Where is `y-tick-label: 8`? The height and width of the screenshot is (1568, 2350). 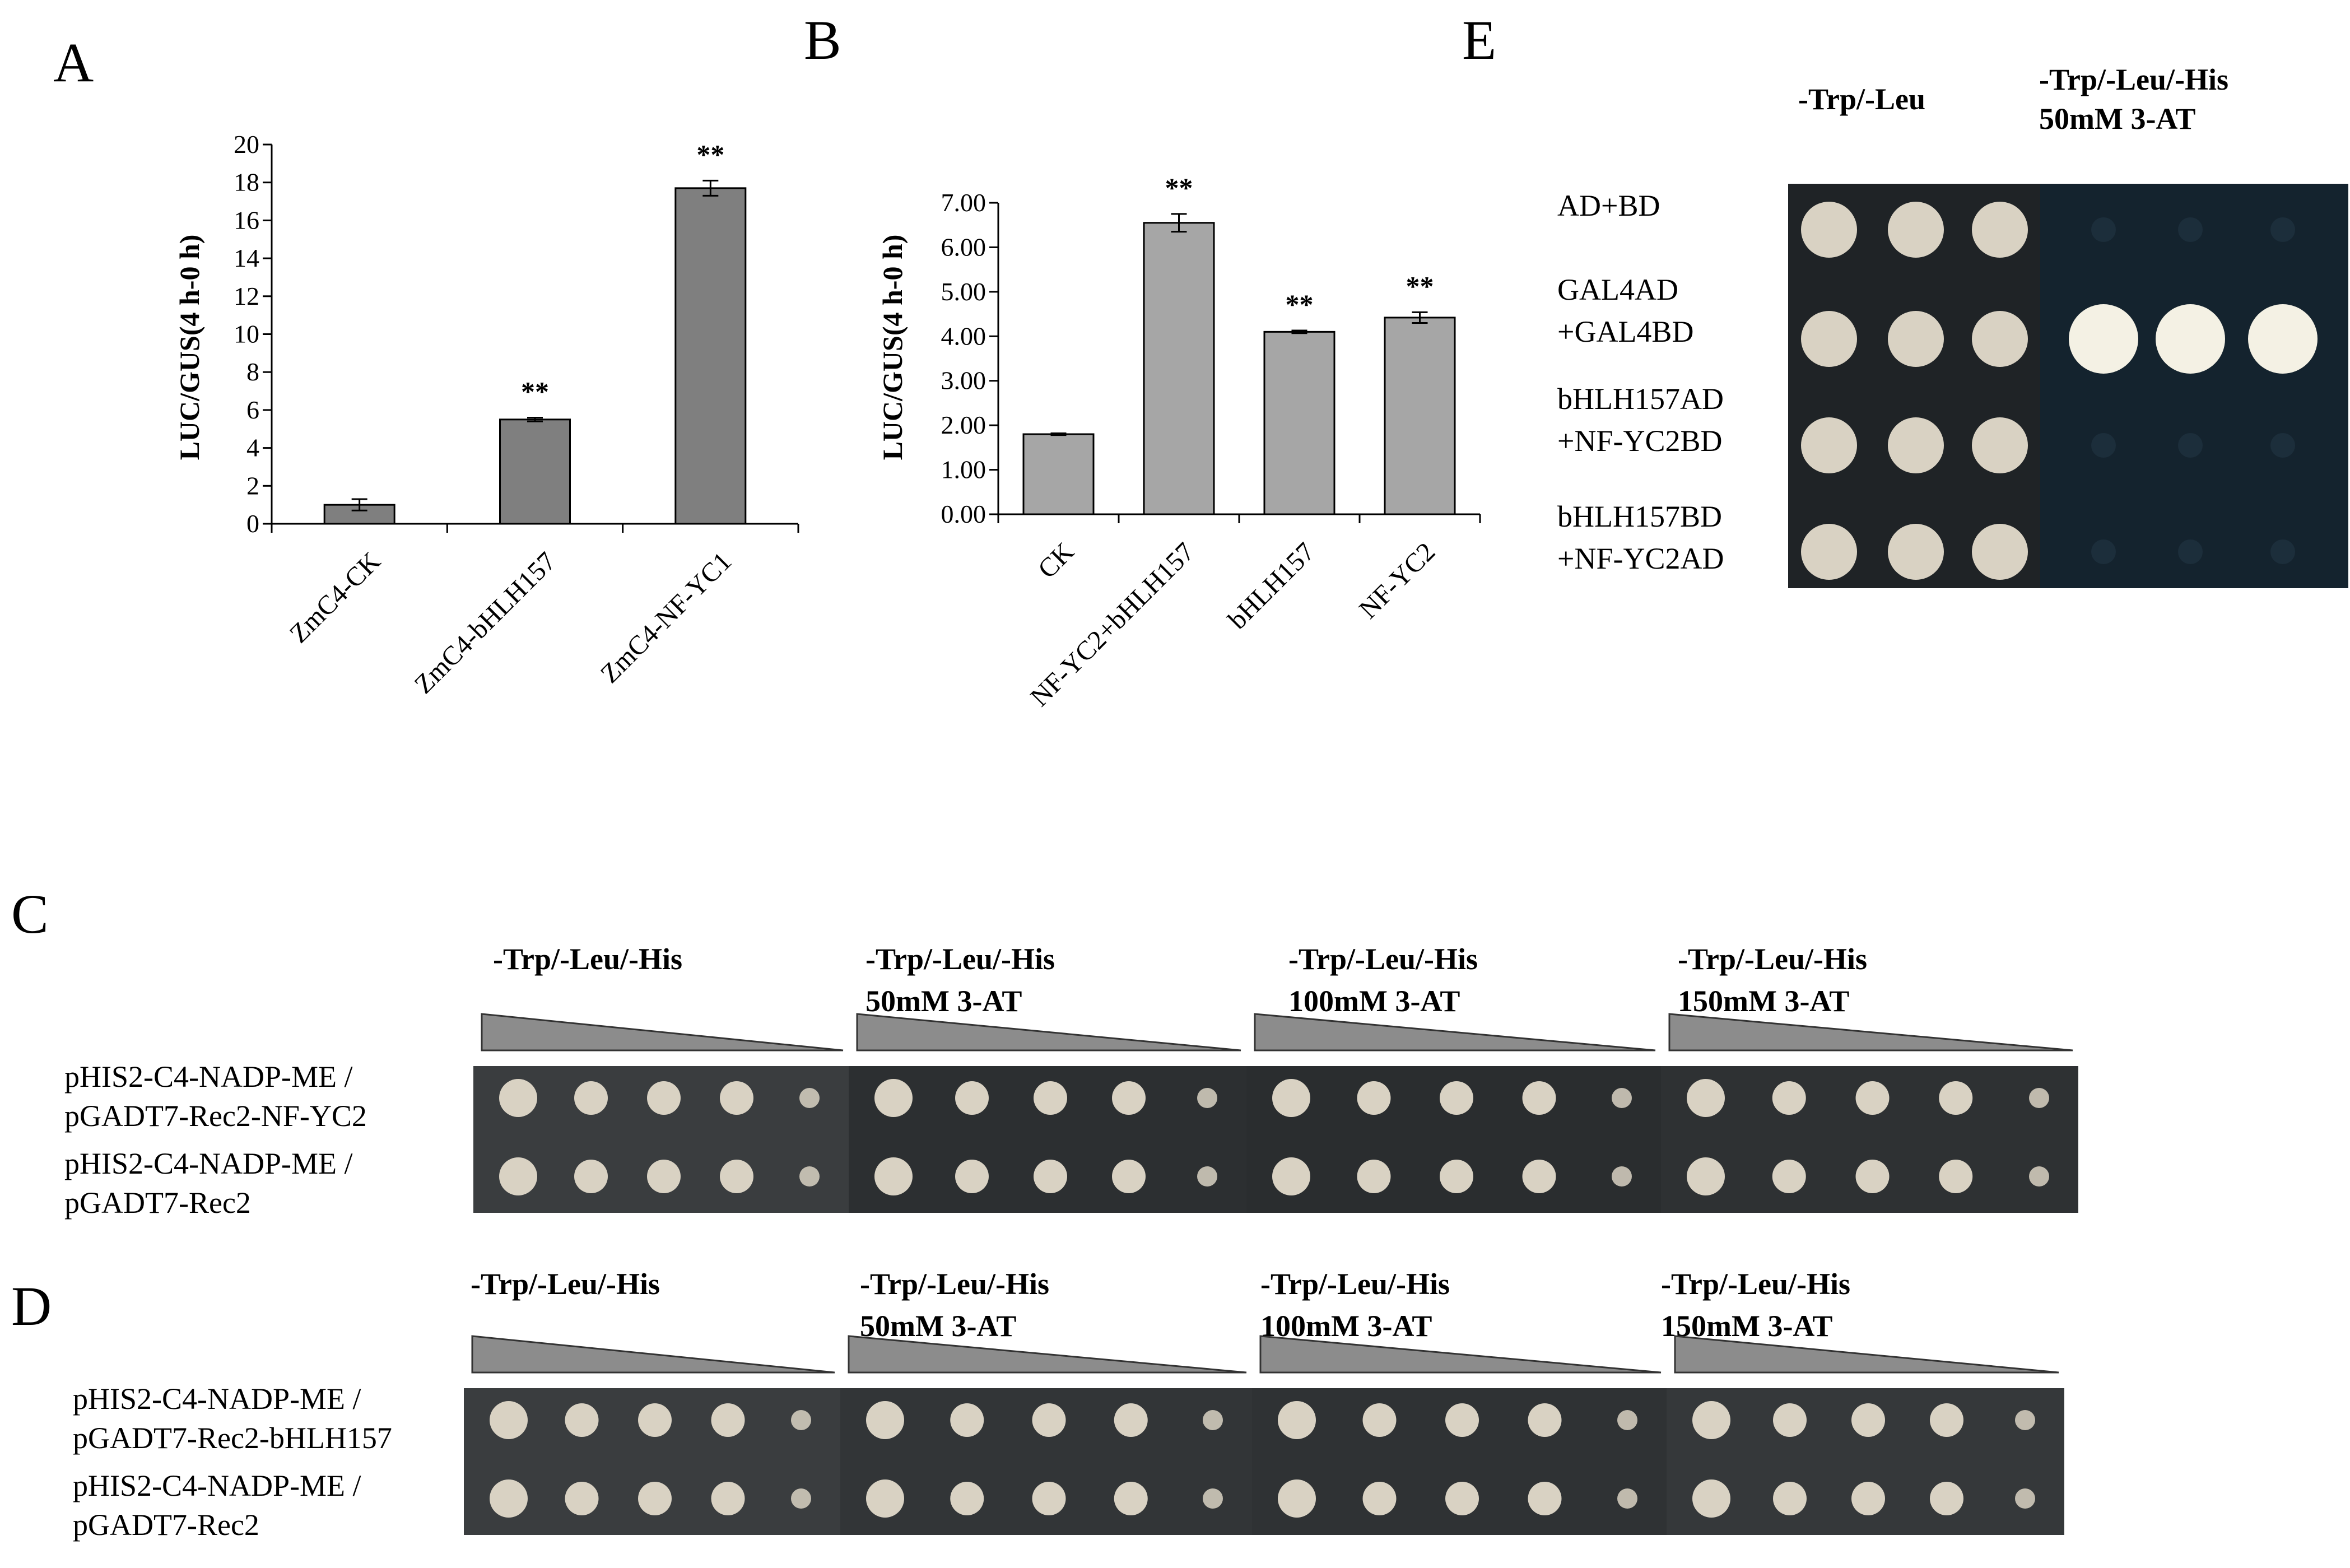
y-tick-label: 8 is located at coordinates (252, 372).